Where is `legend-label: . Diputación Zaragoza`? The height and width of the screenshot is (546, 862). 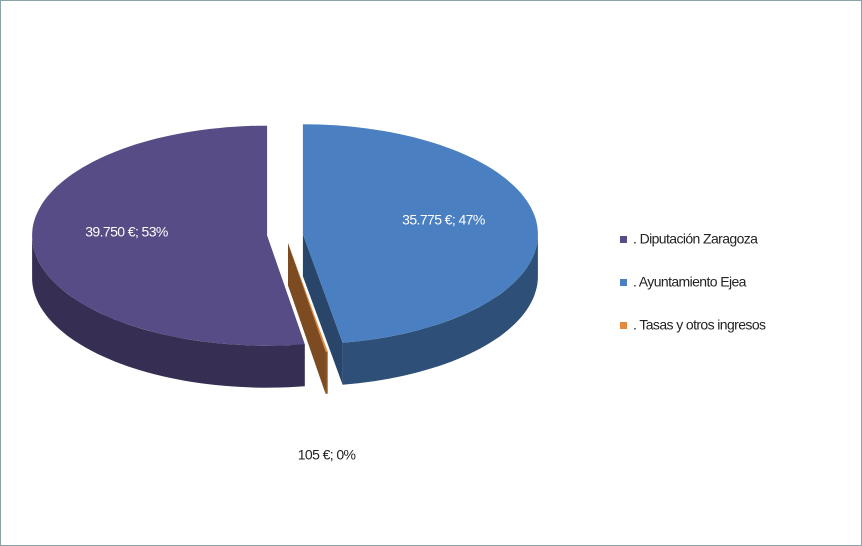 legend-label: . Diputación Zaragoza is located at coordinates (695, 239).